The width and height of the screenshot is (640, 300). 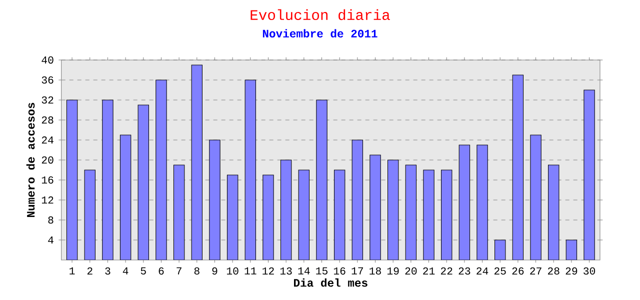 I want to click on x-tick-label: 21, so click(x=429, y=270).